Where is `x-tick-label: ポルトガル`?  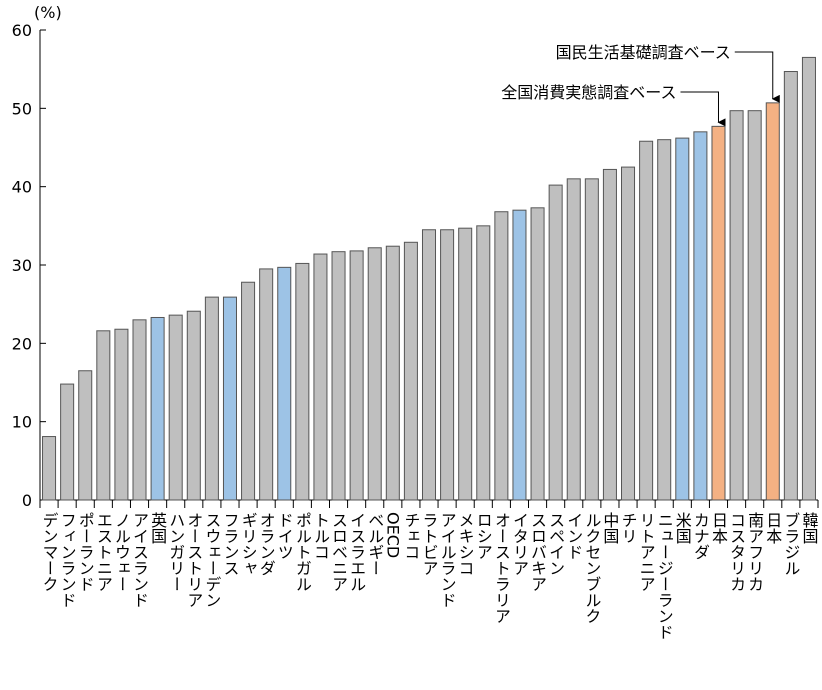
x-tick-label: ポルトガル is located at coordinates (302, 552).